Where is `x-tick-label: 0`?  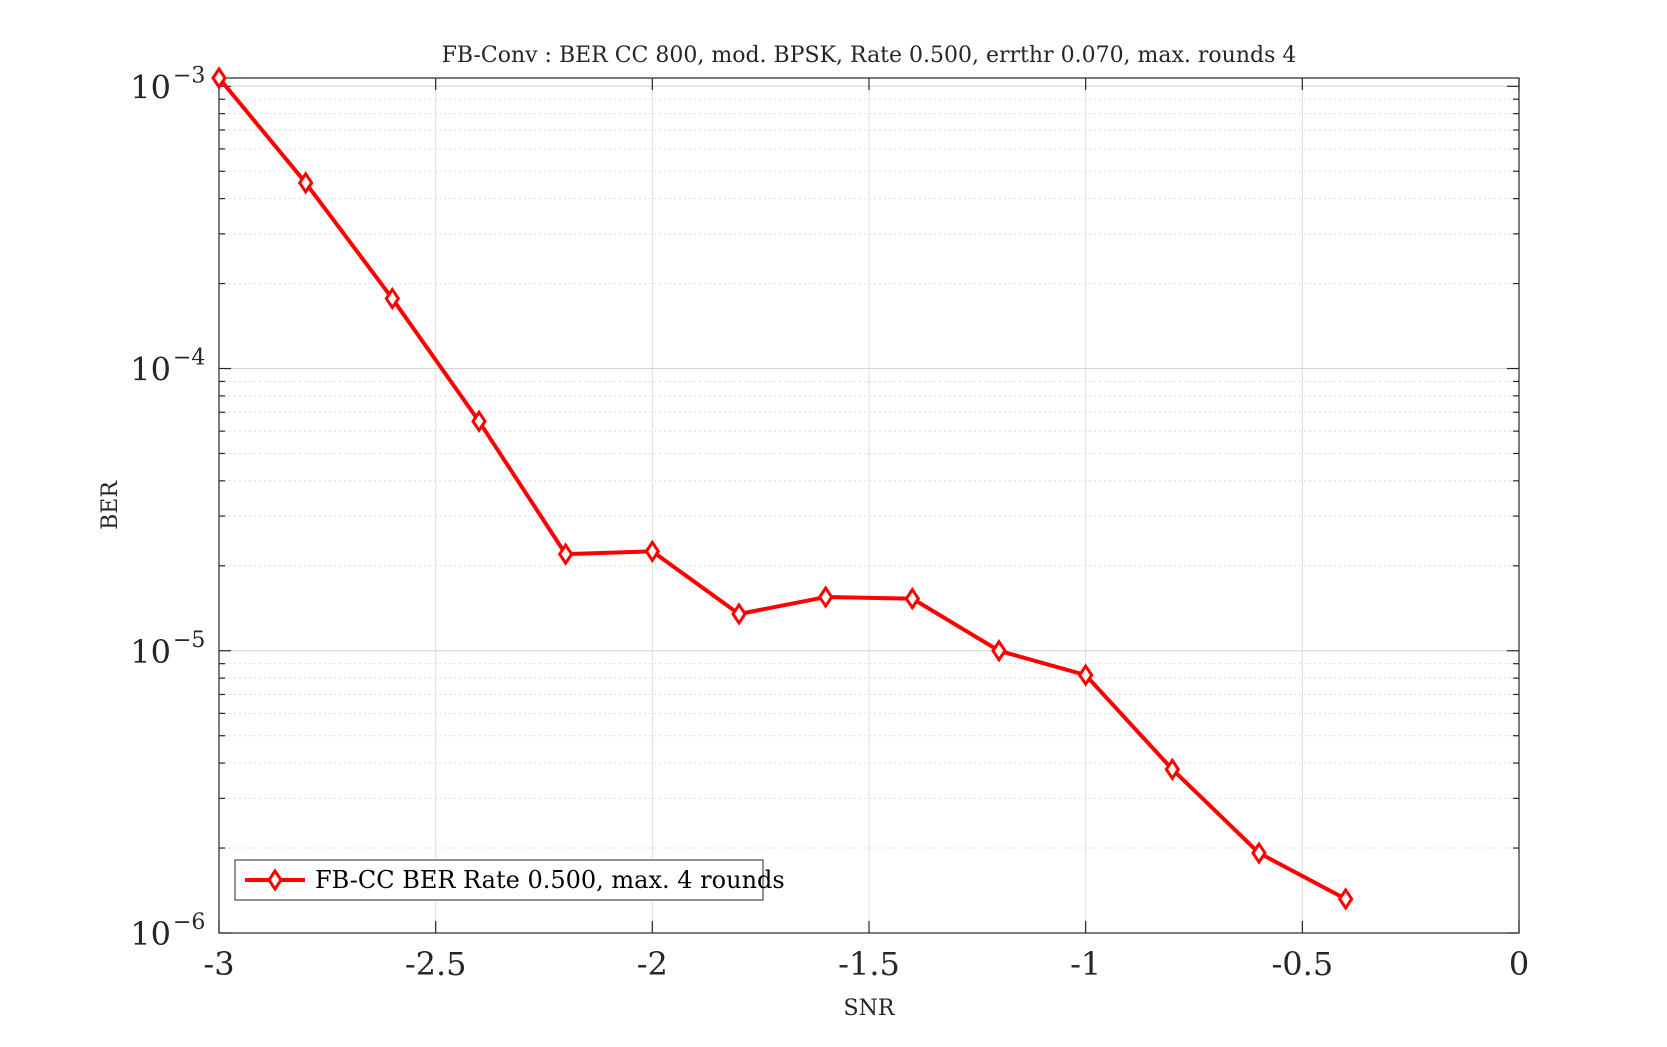 x-tick-label: 0 is located at coordinates (1519, 964).